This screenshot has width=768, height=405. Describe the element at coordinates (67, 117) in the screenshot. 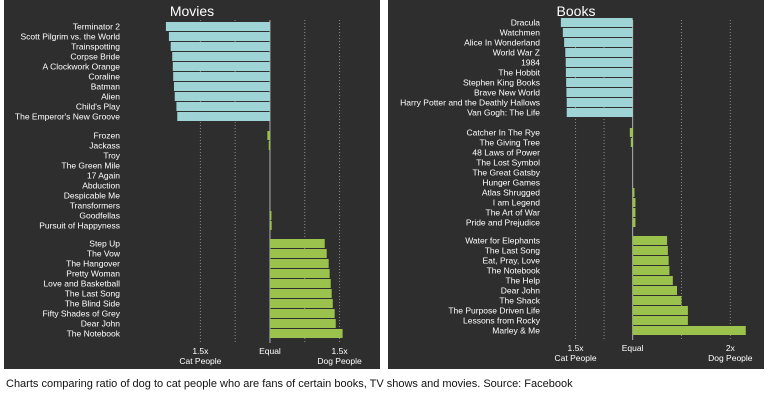

I see `movies-label-the-emperor-s-new-groove: The Emperor's New Groove` at that location.